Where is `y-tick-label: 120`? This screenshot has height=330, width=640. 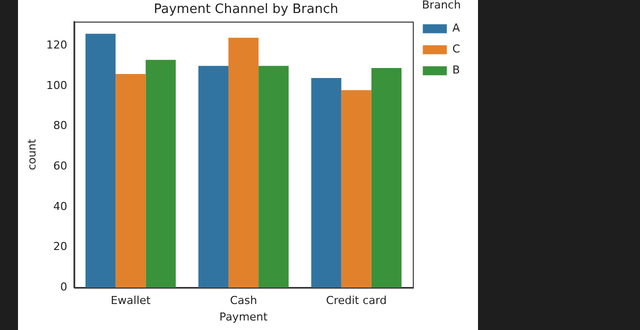
y-tick-label: 120 is located at coordinates (57, 45).